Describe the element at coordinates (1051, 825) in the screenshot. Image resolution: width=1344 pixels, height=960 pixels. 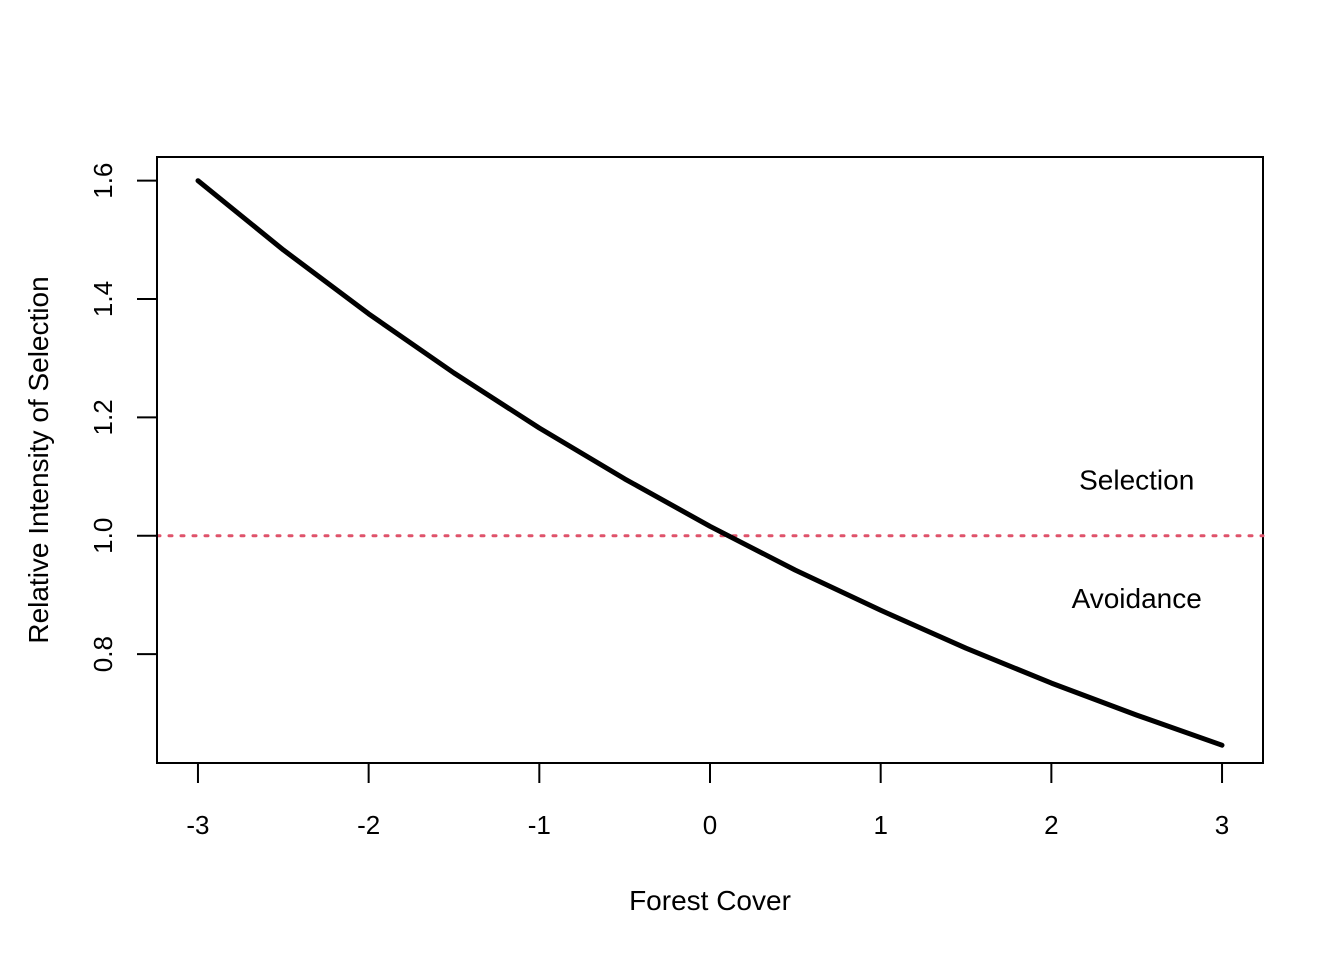
I see `x-tick-label: 2` at that location.